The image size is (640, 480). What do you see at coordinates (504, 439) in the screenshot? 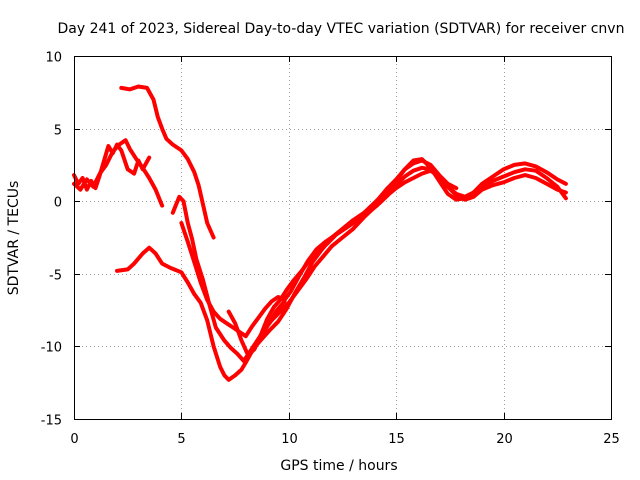
I see `x-tick-label: 20` at bounding box center [504, 439].